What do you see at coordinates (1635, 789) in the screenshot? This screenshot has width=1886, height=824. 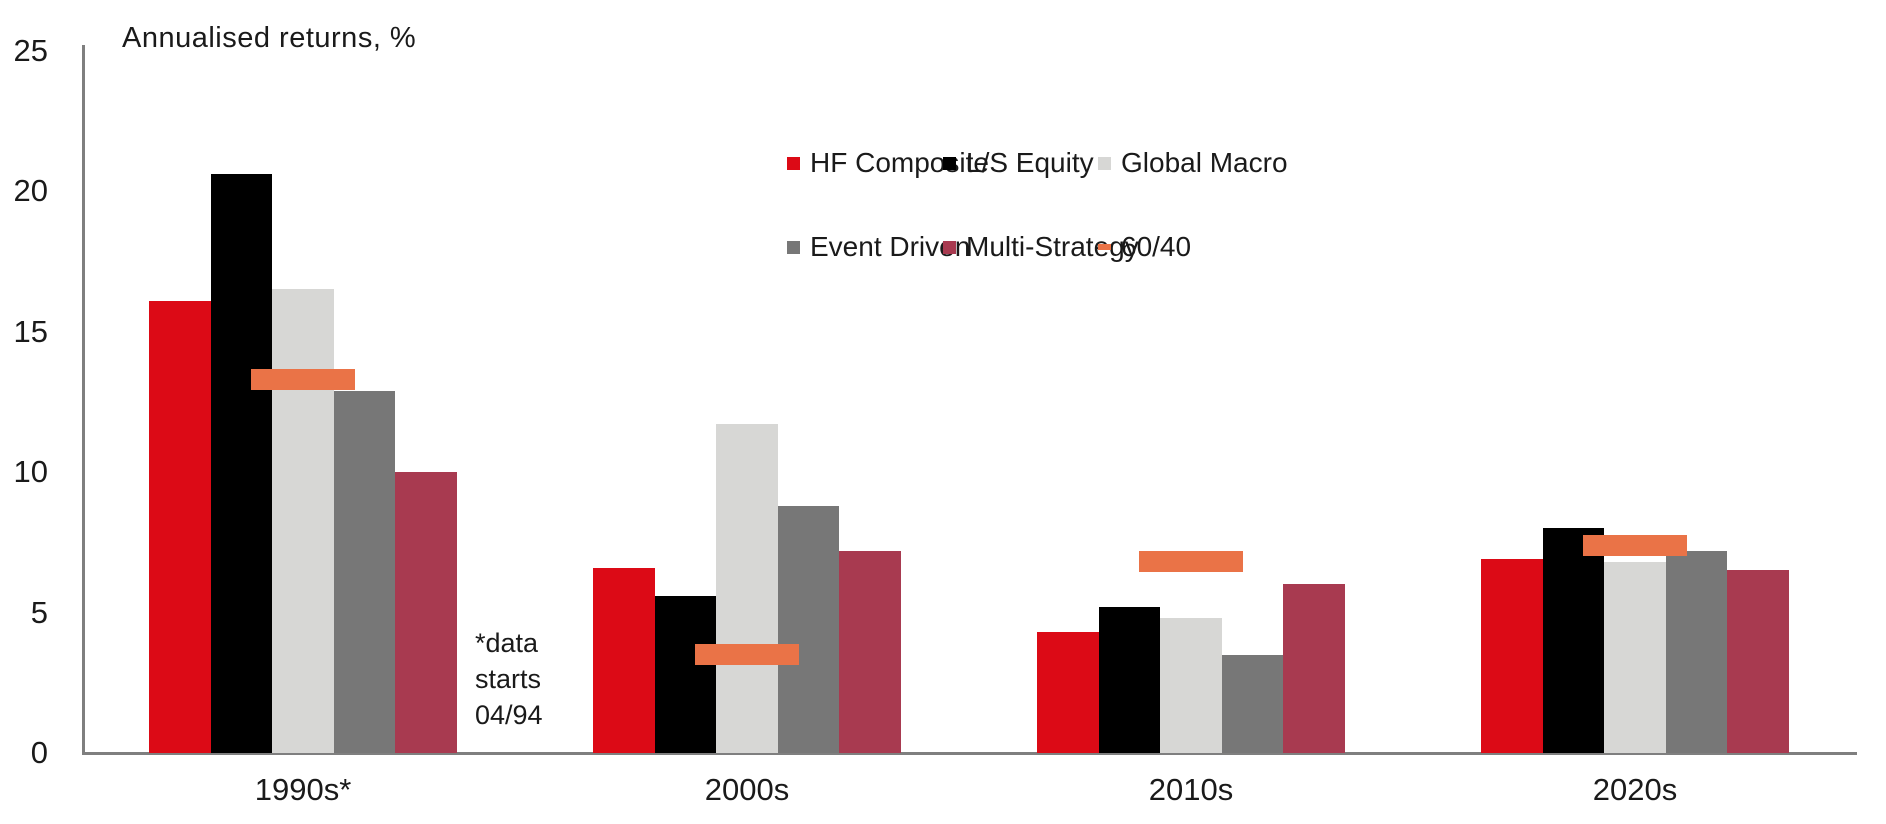 I see `x-axis-category-label: 2020s` at bounding box center [1635, 789].